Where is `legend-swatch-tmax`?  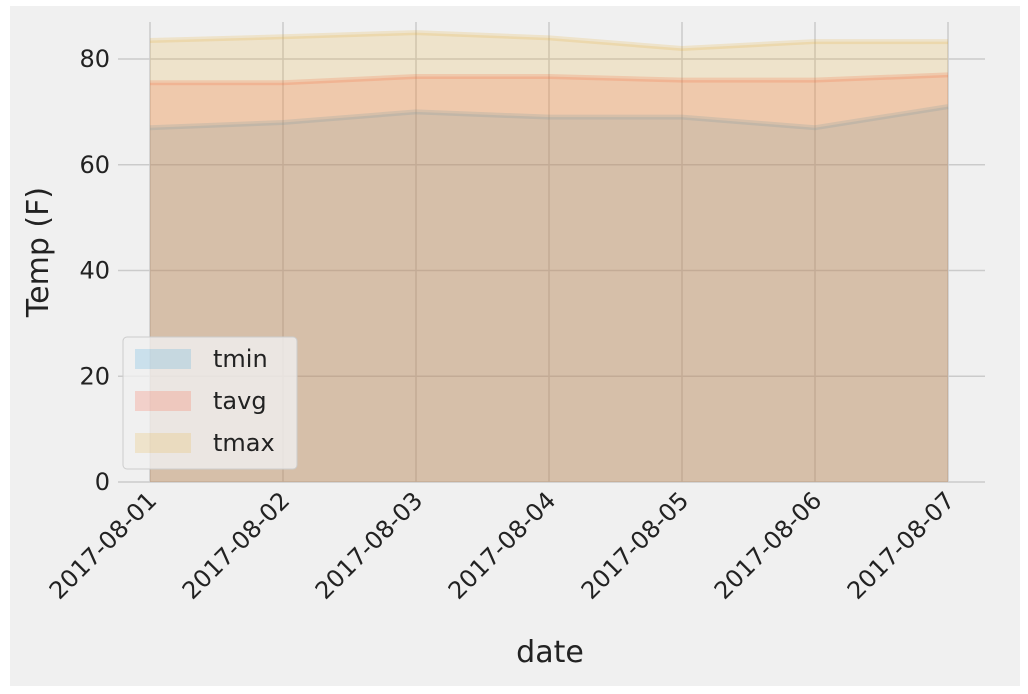
legend-swatch-tmax is located at coordinates (163, 443).